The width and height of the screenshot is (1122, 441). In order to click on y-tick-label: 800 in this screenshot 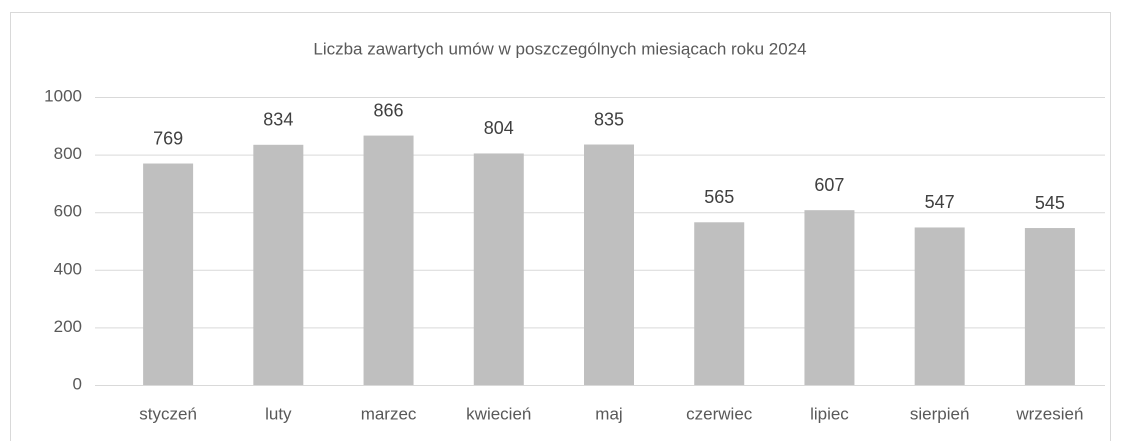, I will do `click(68, 153)`.